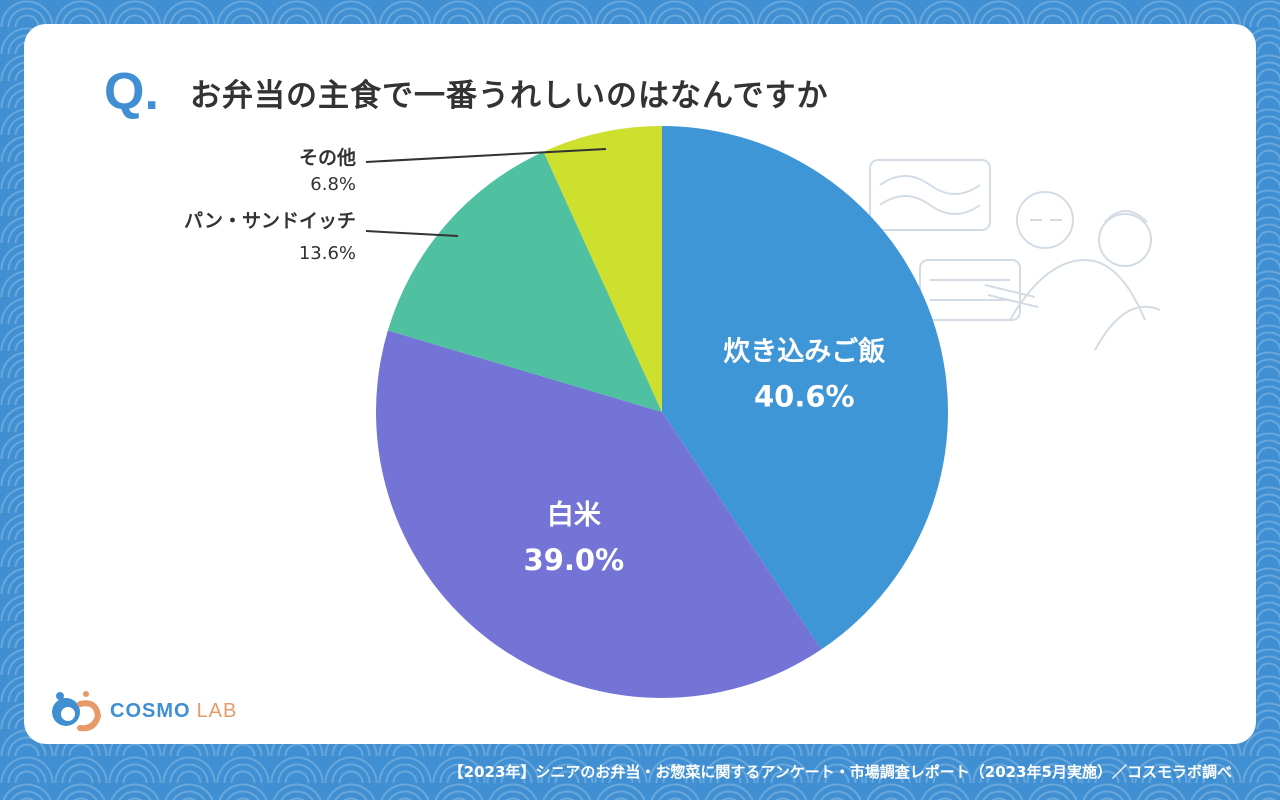  What do you see at coordinates (131, 92) in the screenshot?
I see `question-mark: Q.` at bounding box center [131, 92].